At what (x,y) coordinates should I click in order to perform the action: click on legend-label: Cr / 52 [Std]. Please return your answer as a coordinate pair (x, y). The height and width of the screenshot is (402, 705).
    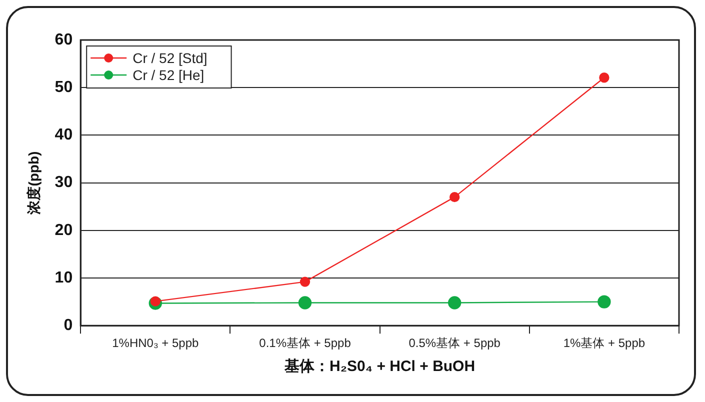
    Looking at the image, I should click on (170, 58).